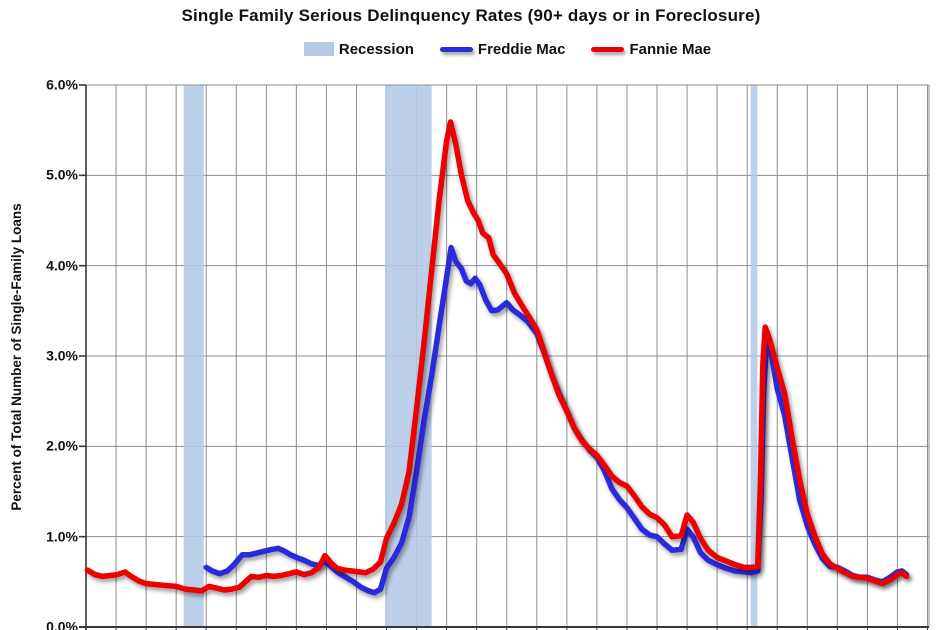  What do you see at coordinates (62, 84) in the screenshot?
I see `y-tick-label: 6.0%` at bounding box center [62, 84].